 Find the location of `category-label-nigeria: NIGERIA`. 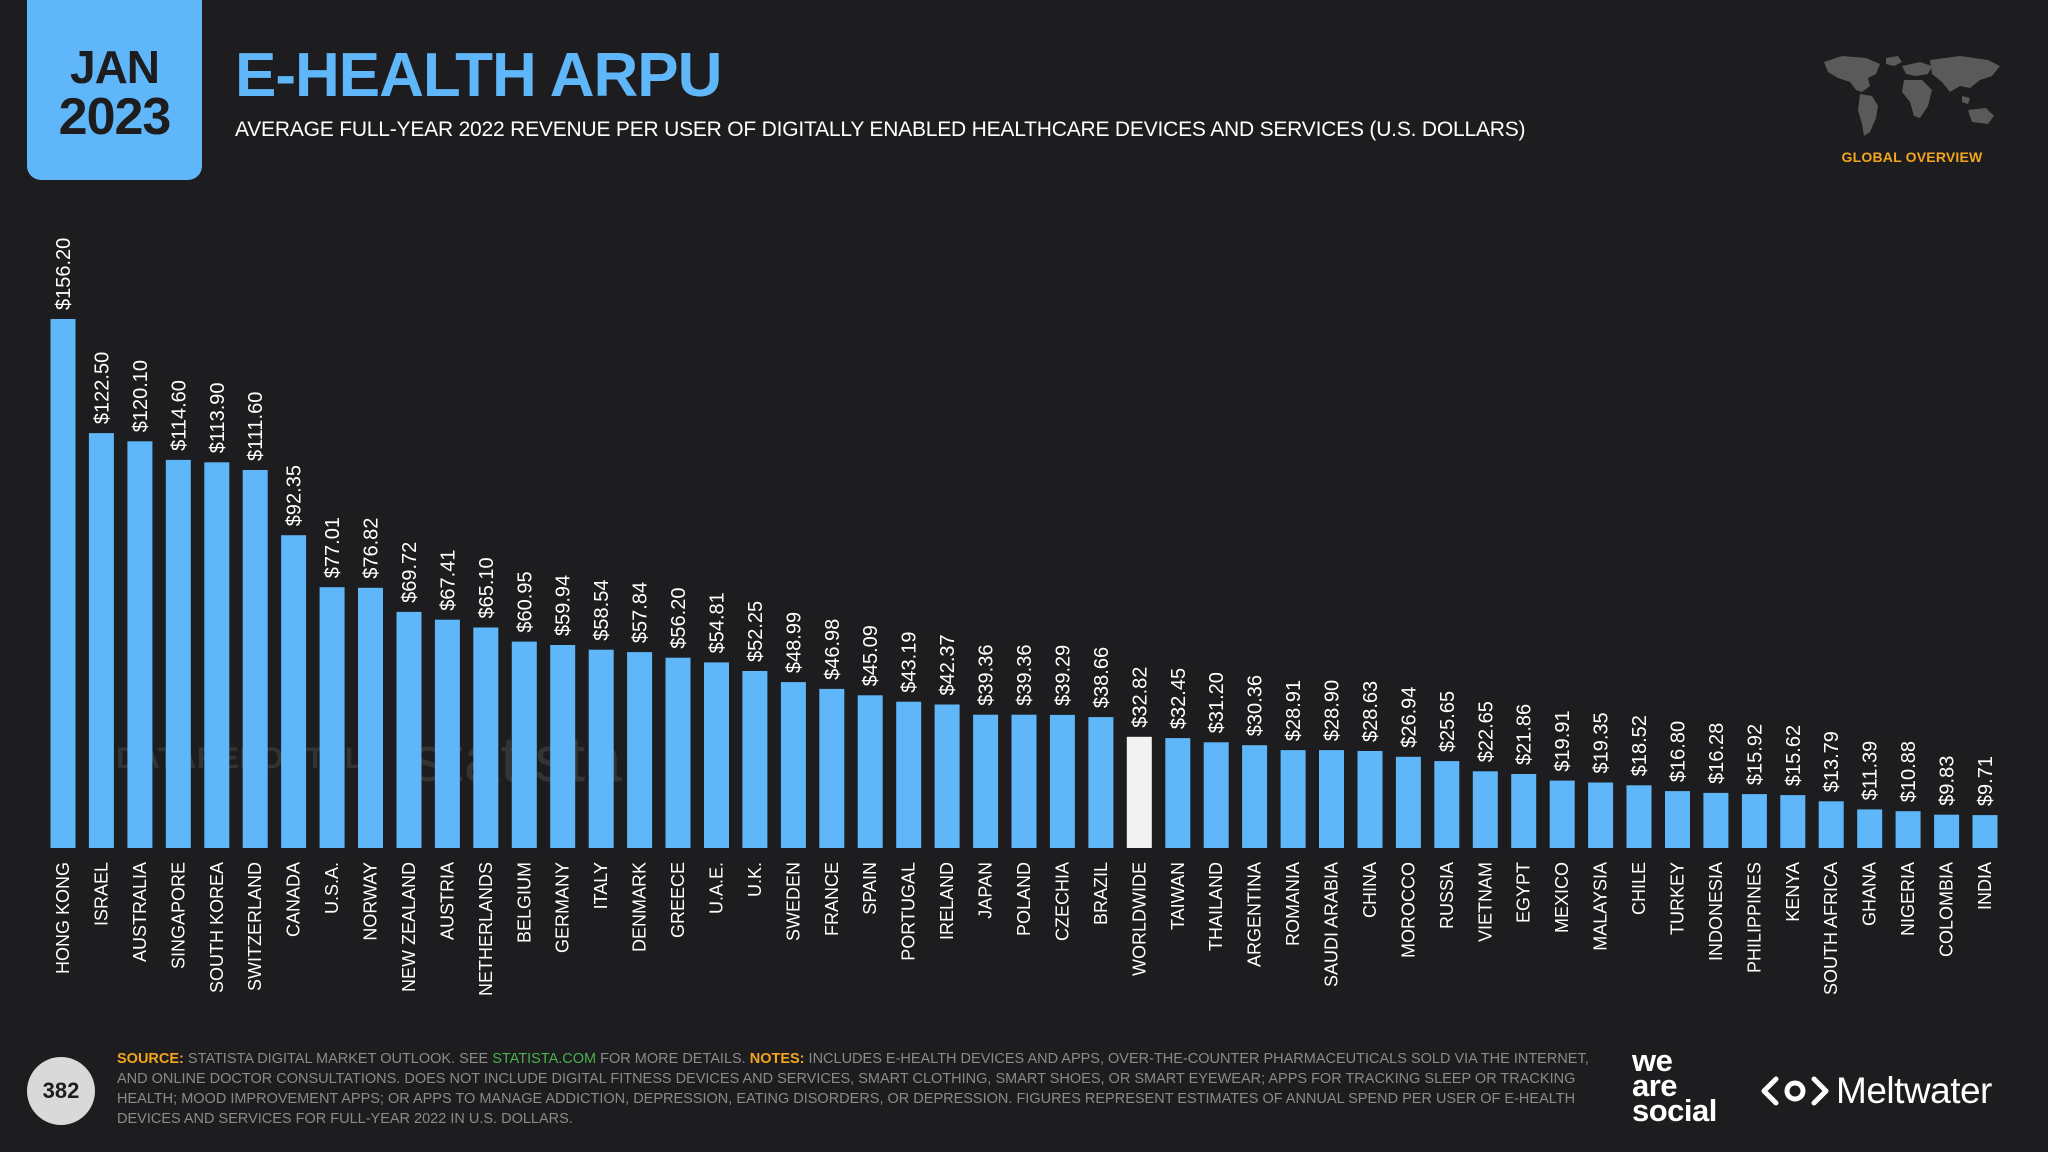

category-label-nigeria: NIGERIA is located at coordinates (1908, 899).